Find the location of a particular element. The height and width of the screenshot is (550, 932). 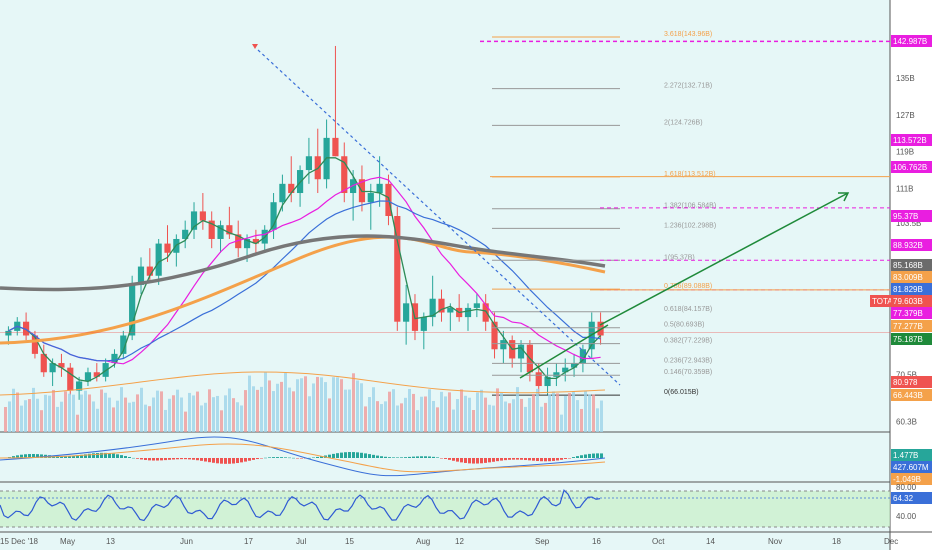

time-axis-label: 15 Dec '18 is located at coordinates (19, 541).